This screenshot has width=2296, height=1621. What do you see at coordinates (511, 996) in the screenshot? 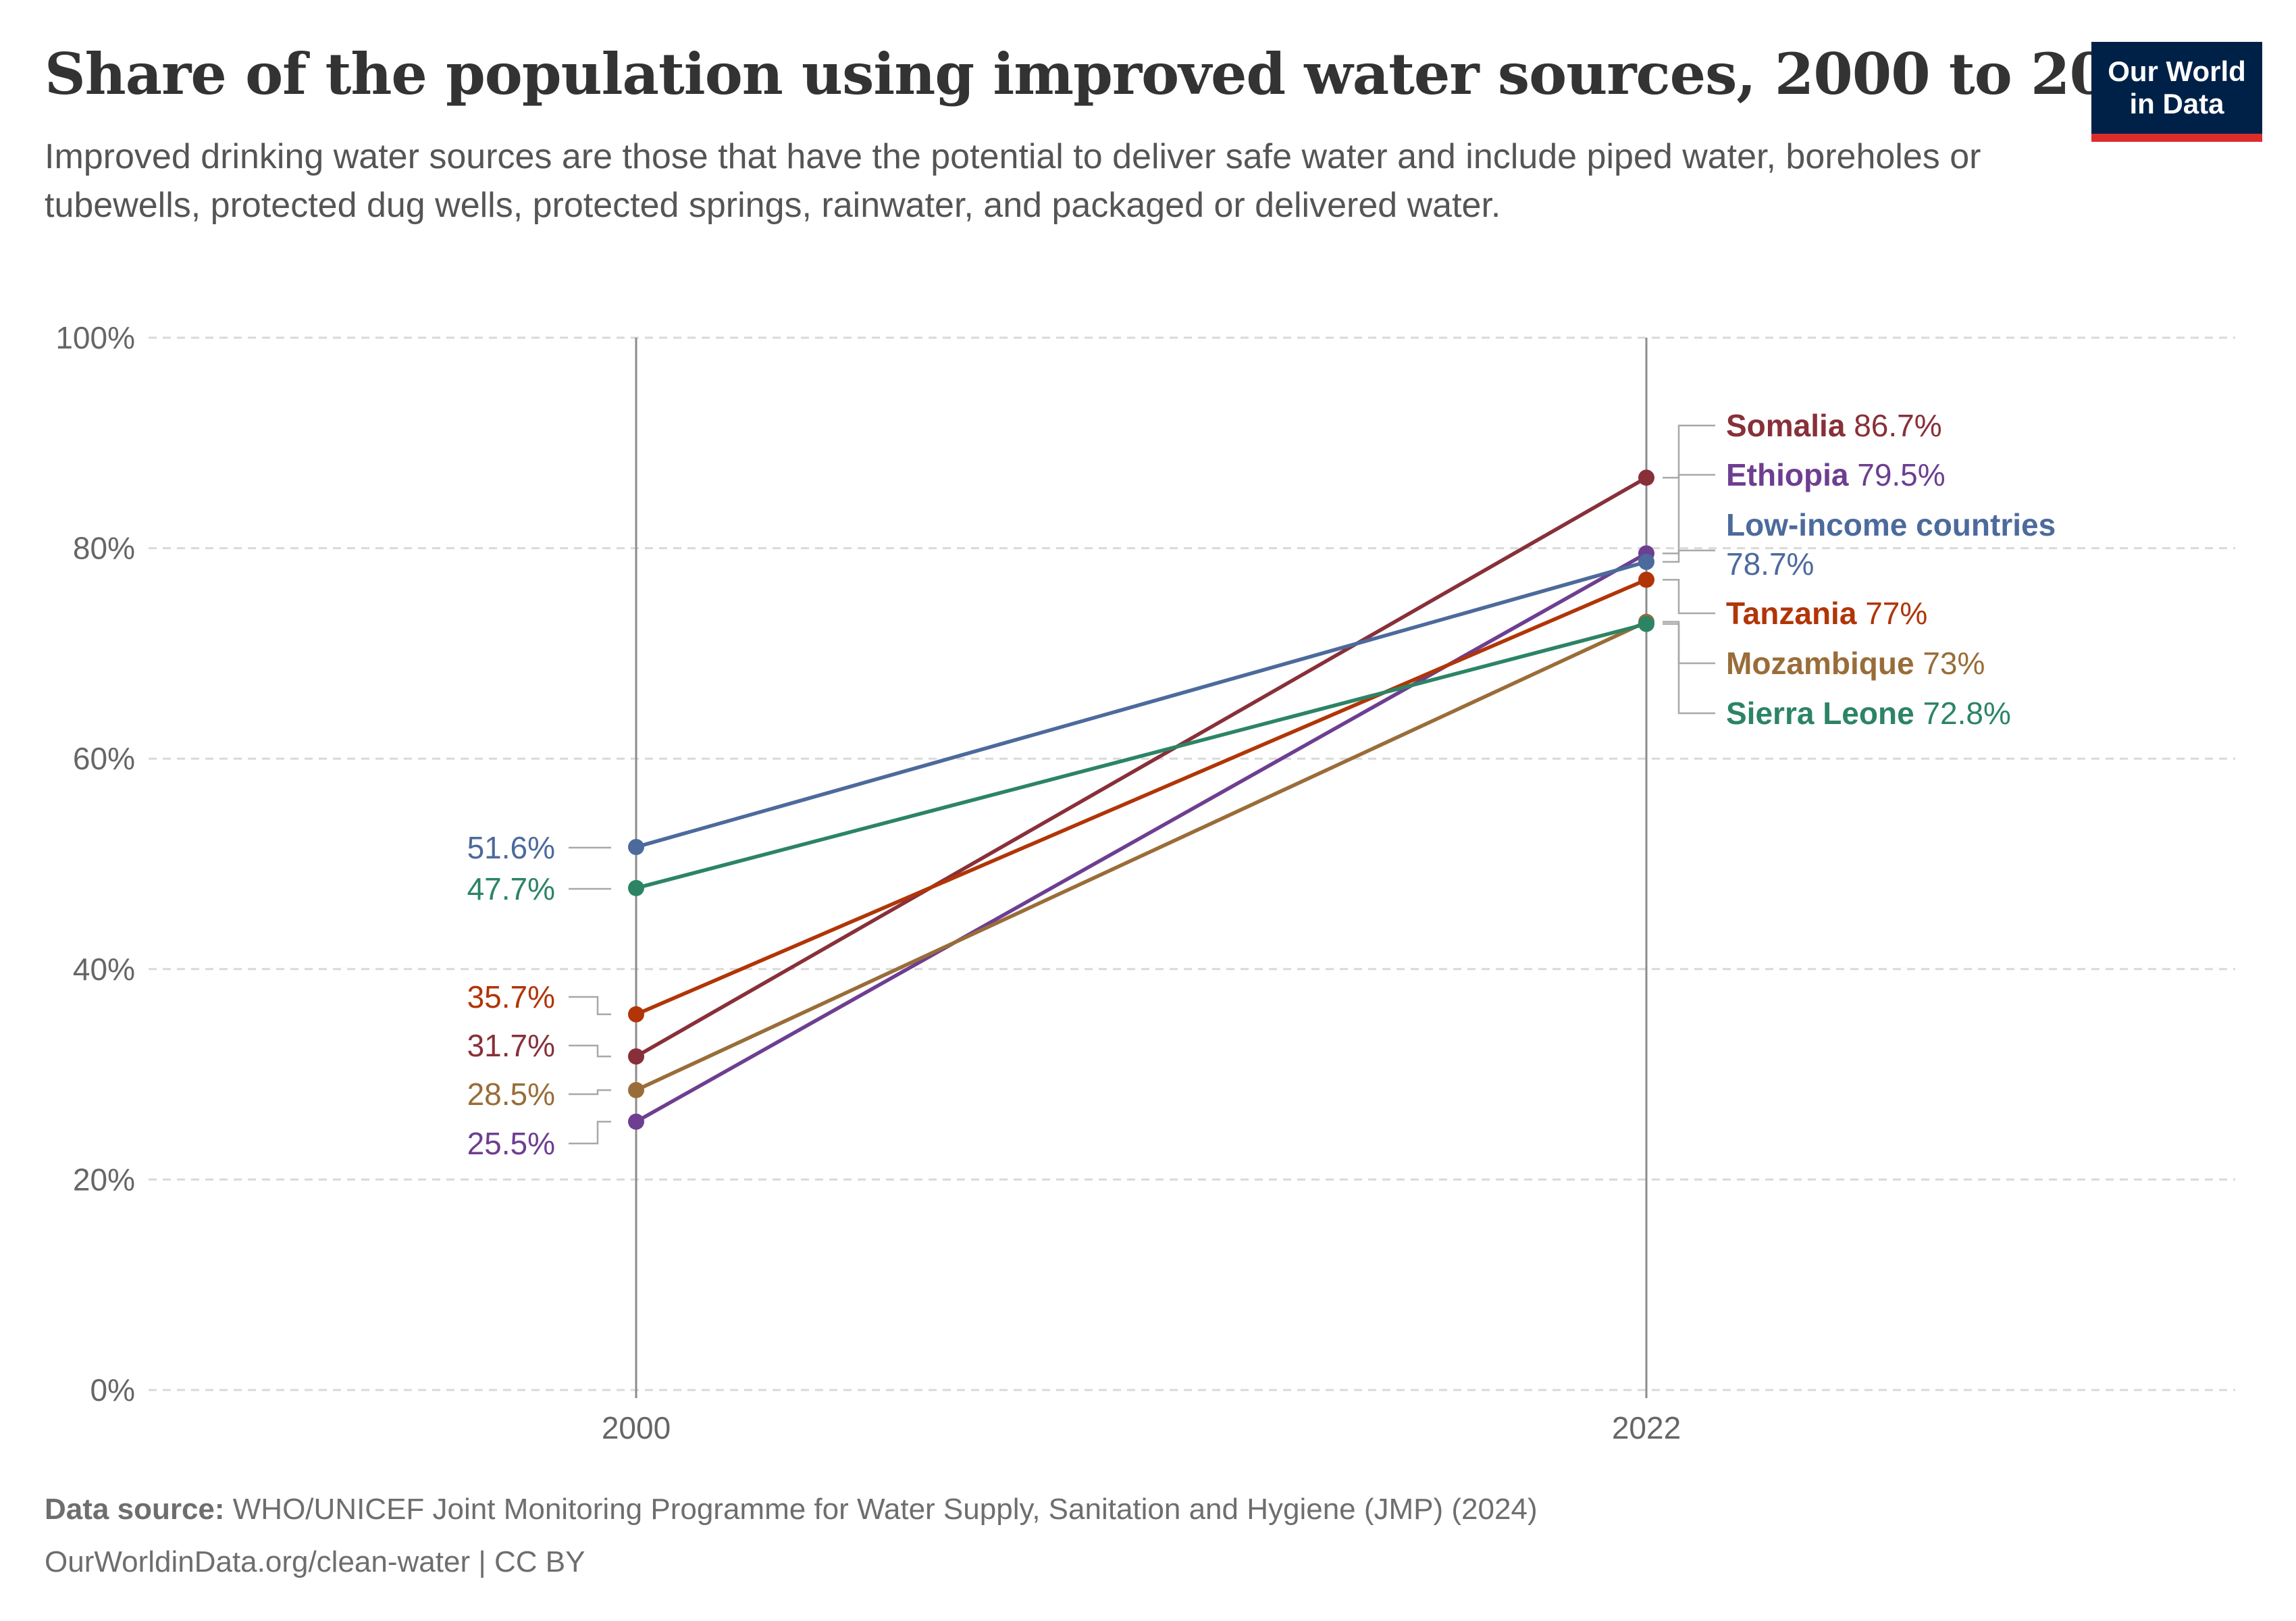
I see `start-value-label: 35.7%` at bounding box center [511, 996].